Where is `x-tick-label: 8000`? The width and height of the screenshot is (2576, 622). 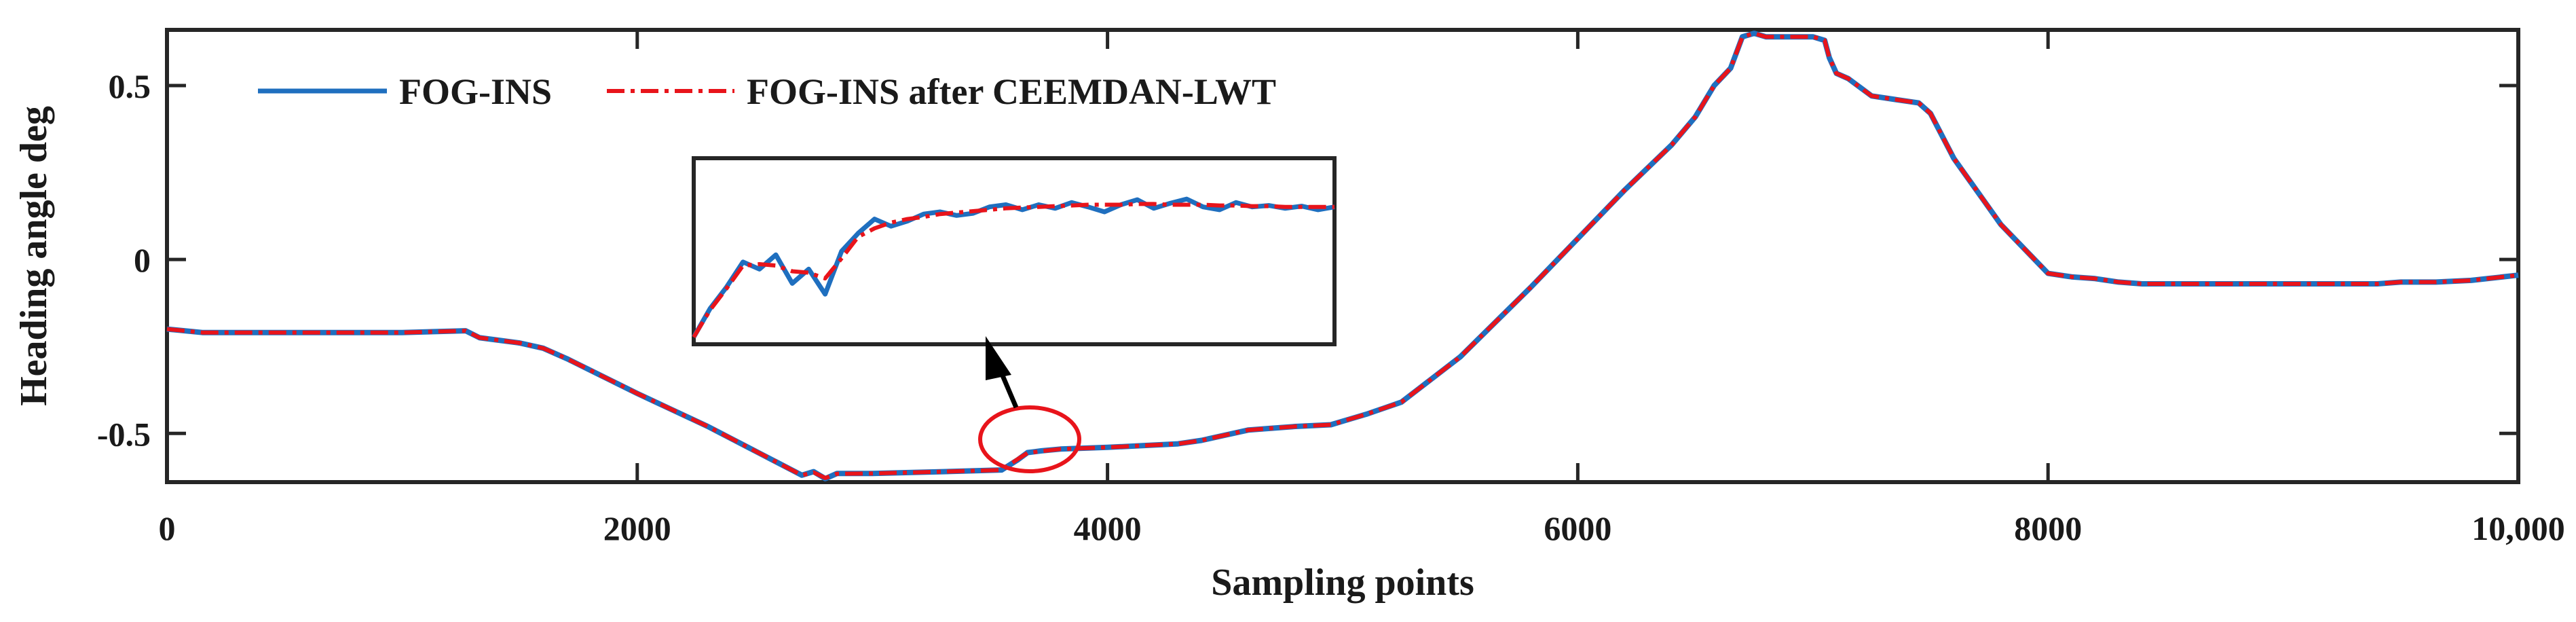 x-tick-label: 8000 is located at coordinates (2048, 528).